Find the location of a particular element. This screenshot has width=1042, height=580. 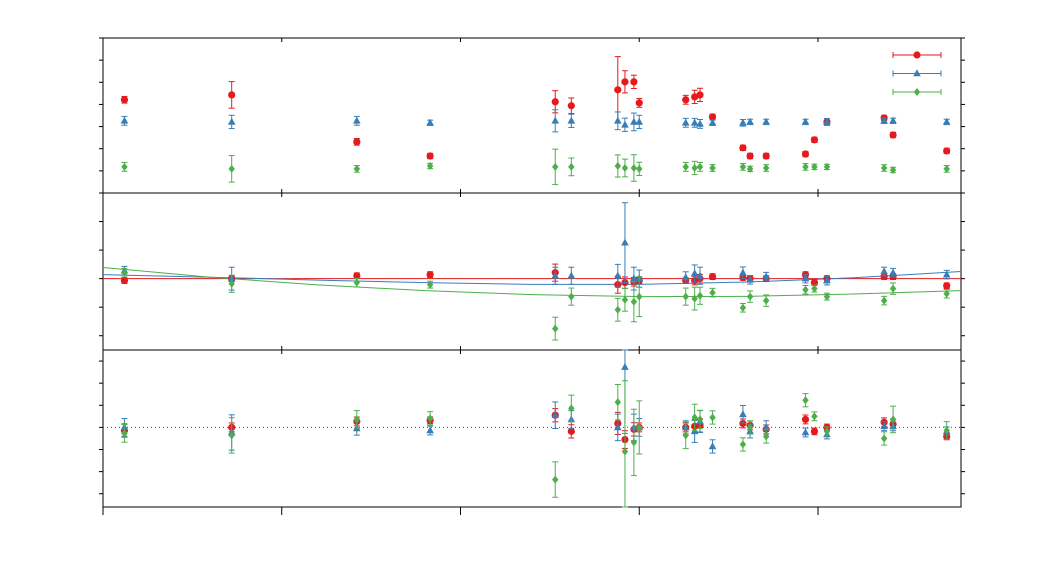

error-bar is located at coordinates (624, 444).